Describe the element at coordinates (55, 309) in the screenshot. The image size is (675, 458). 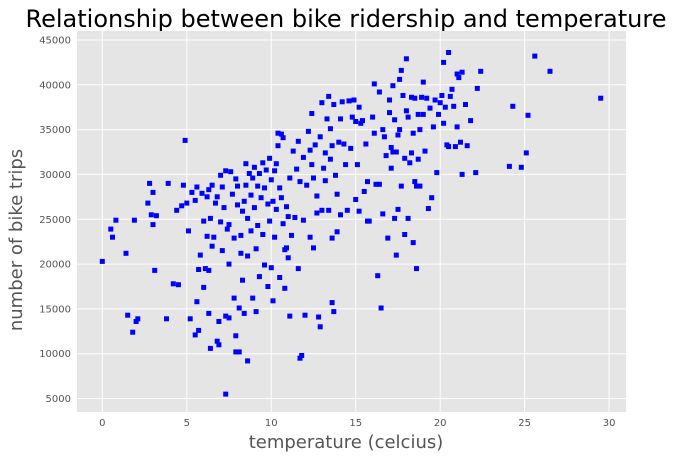
I see `y-tick-label: 15000` at that location.